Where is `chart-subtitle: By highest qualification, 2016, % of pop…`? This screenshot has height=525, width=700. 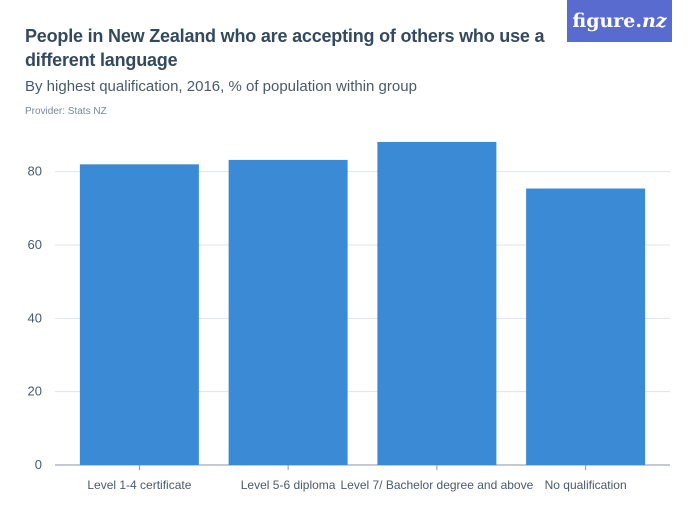 chart-subtitle: By highest qualification, 2016, % of pop… is located at coordinates (221, 86).